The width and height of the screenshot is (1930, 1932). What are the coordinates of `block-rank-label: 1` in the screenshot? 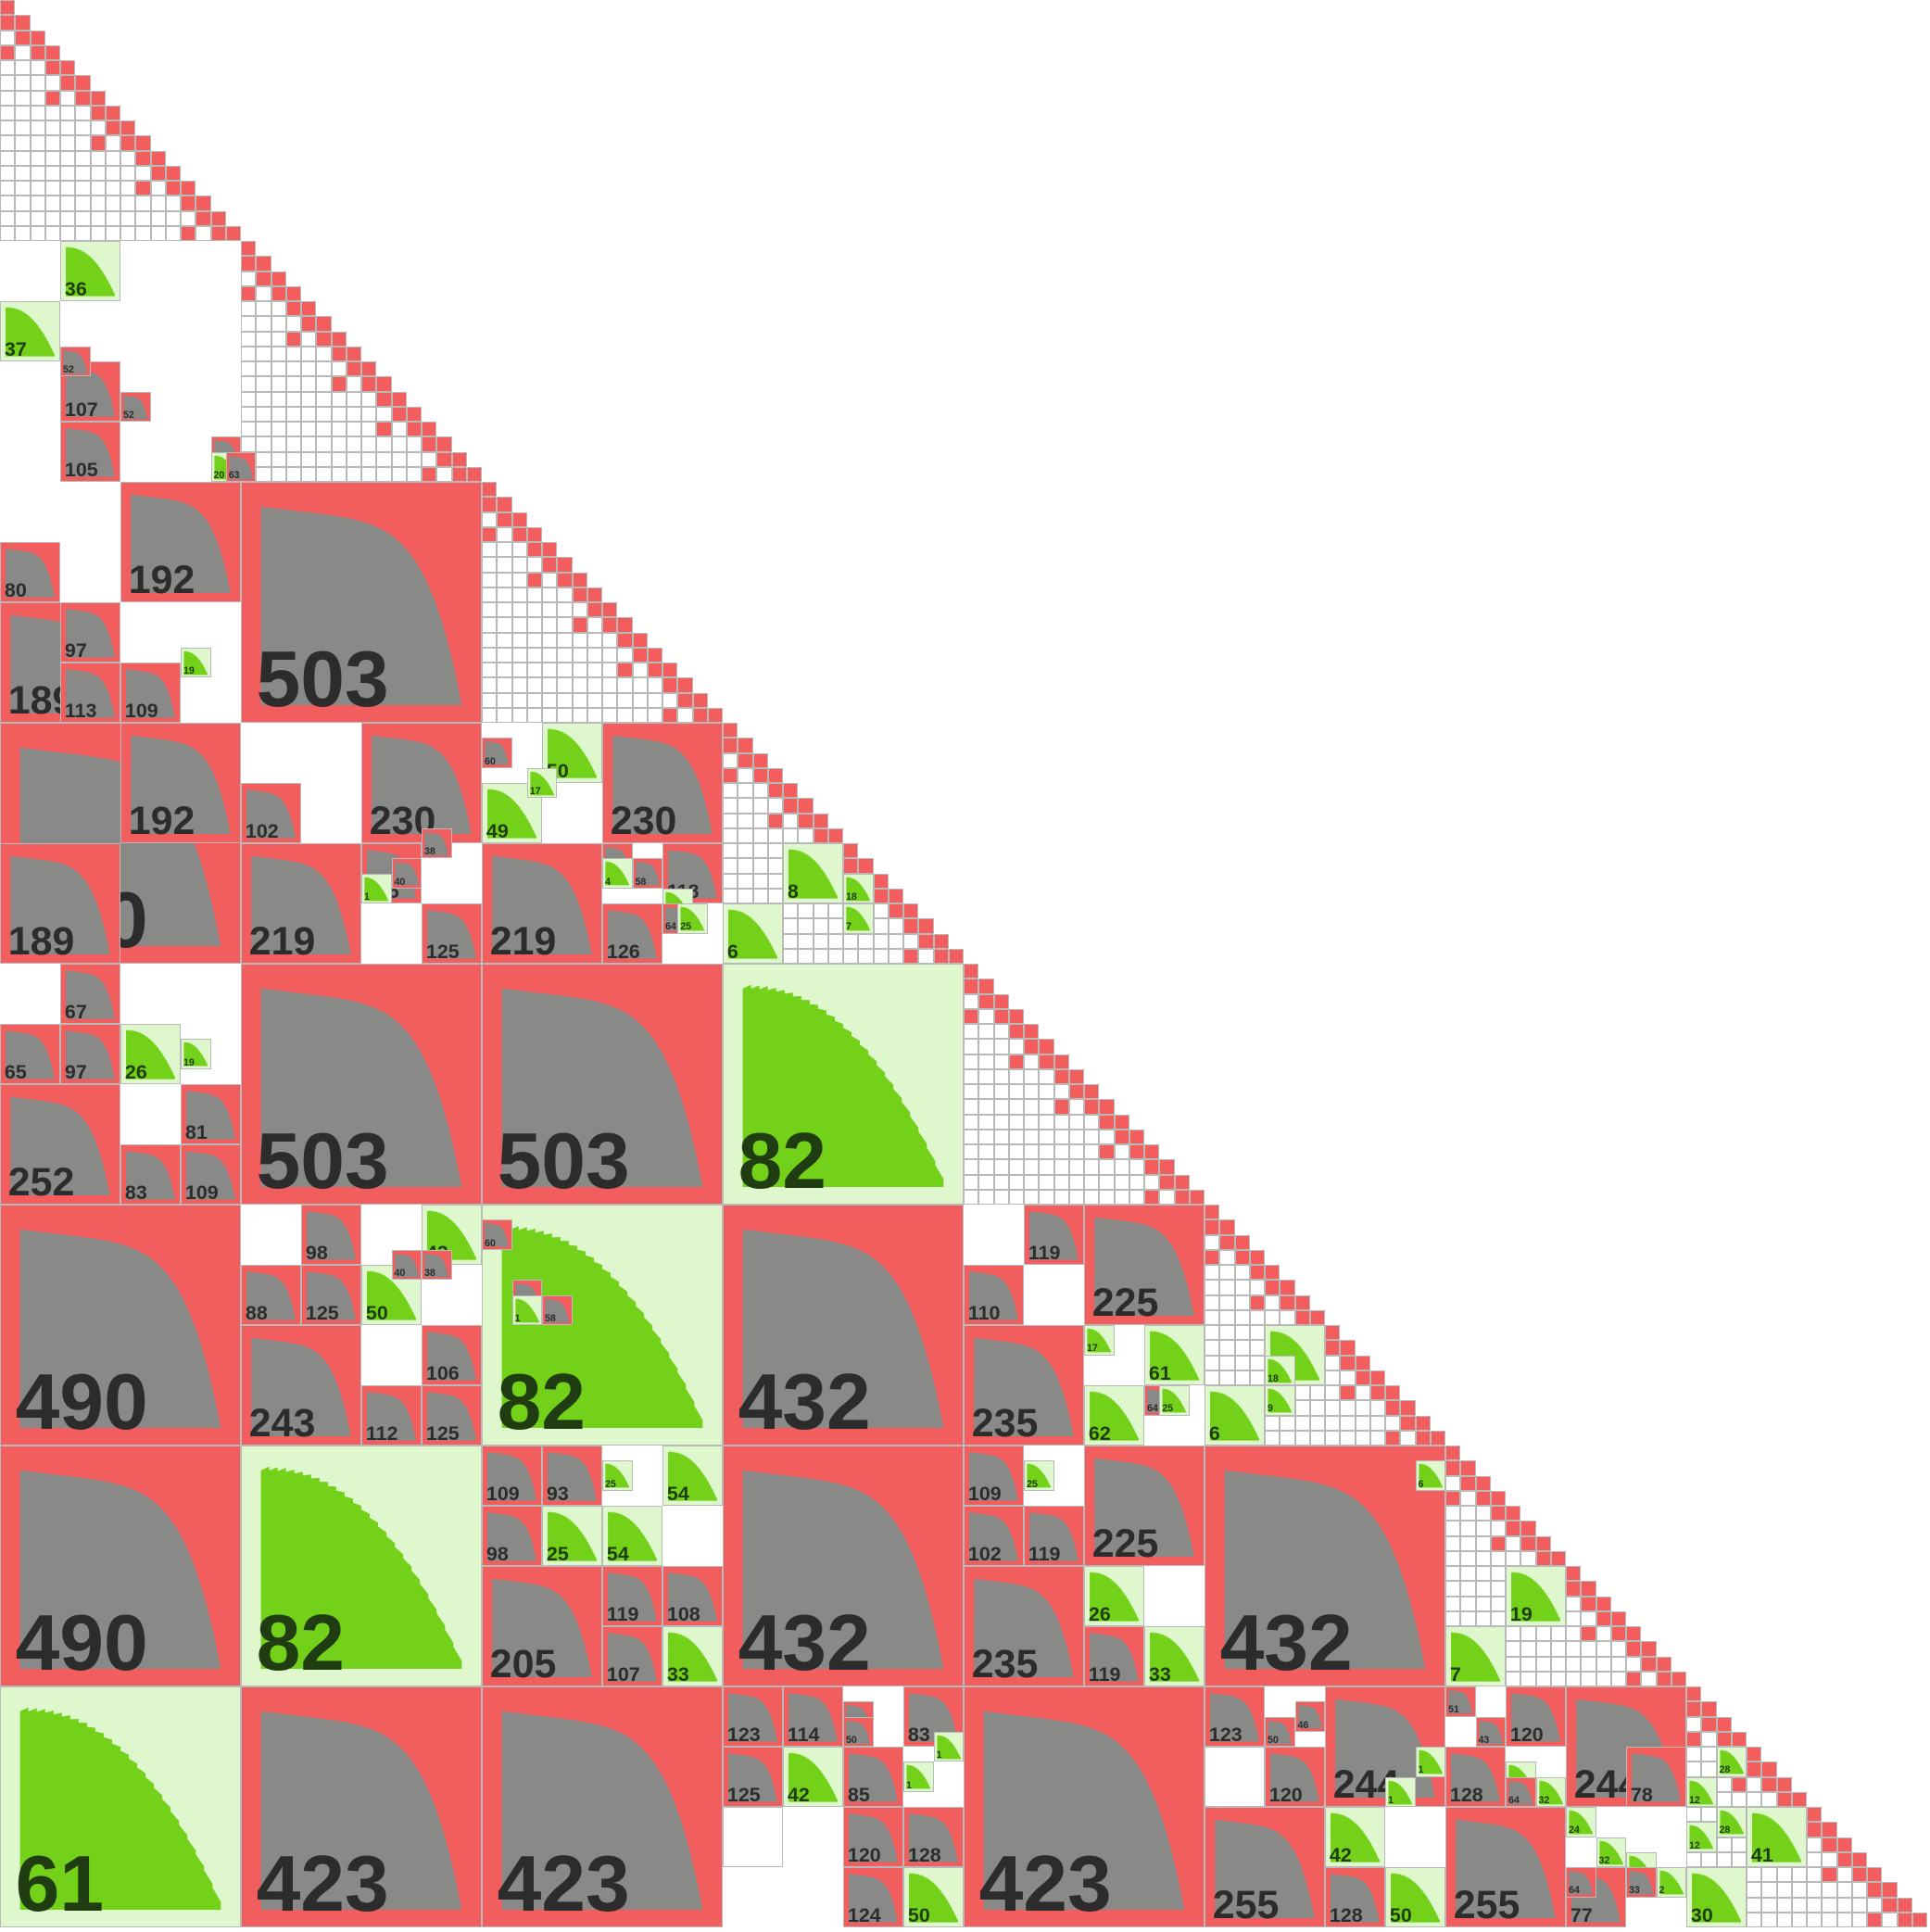 It's located at (1390, 1800).